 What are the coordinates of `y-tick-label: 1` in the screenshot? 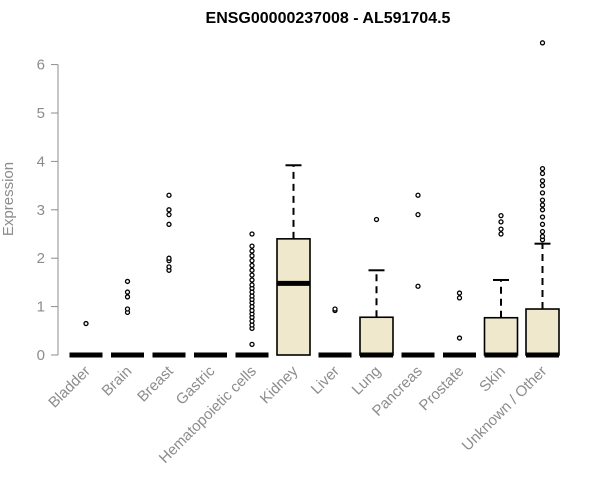 It's located at (41, 307).